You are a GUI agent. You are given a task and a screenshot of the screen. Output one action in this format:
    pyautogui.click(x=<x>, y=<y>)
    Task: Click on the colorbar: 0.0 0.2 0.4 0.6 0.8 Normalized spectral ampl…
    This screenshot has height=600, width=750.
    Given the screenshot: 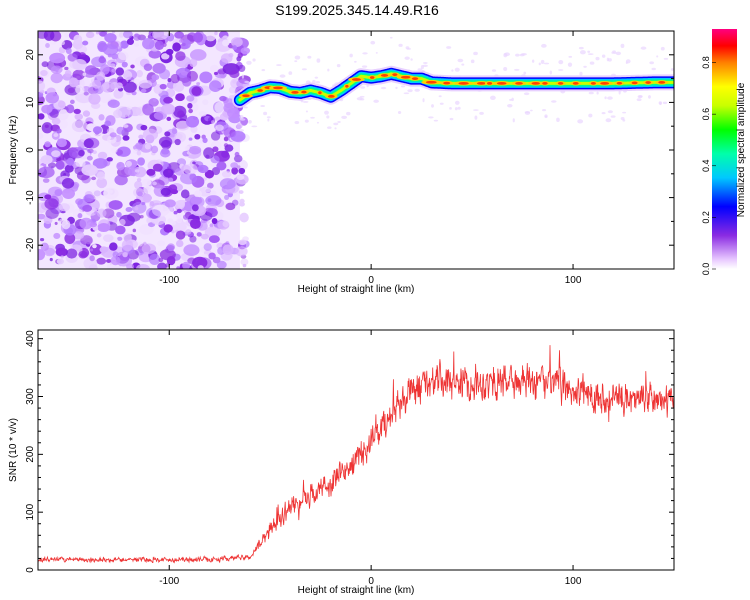 What is the action you would take?
    pyautogui.click(x=724, y=152)
    